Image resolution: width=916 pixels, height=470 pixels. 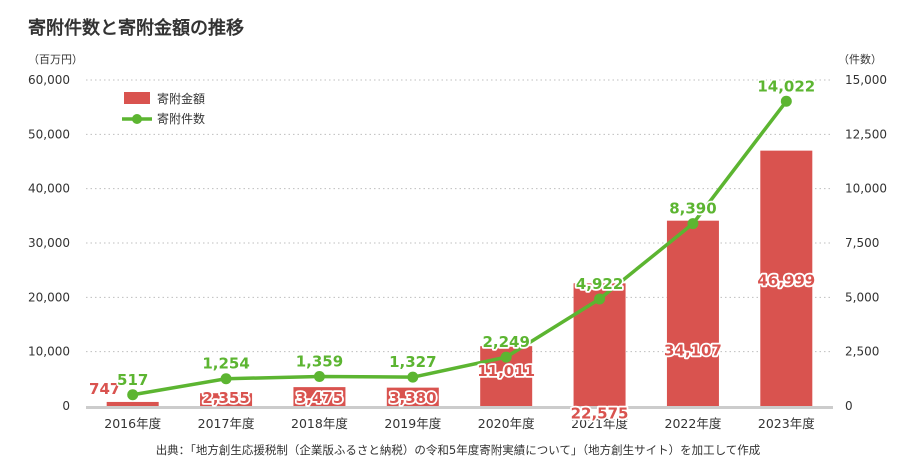 What do you see at coordinates (49, 189) in the screenshot?
I see `left-axis-tick-label: 40,000` at bounding box center [49, 189].